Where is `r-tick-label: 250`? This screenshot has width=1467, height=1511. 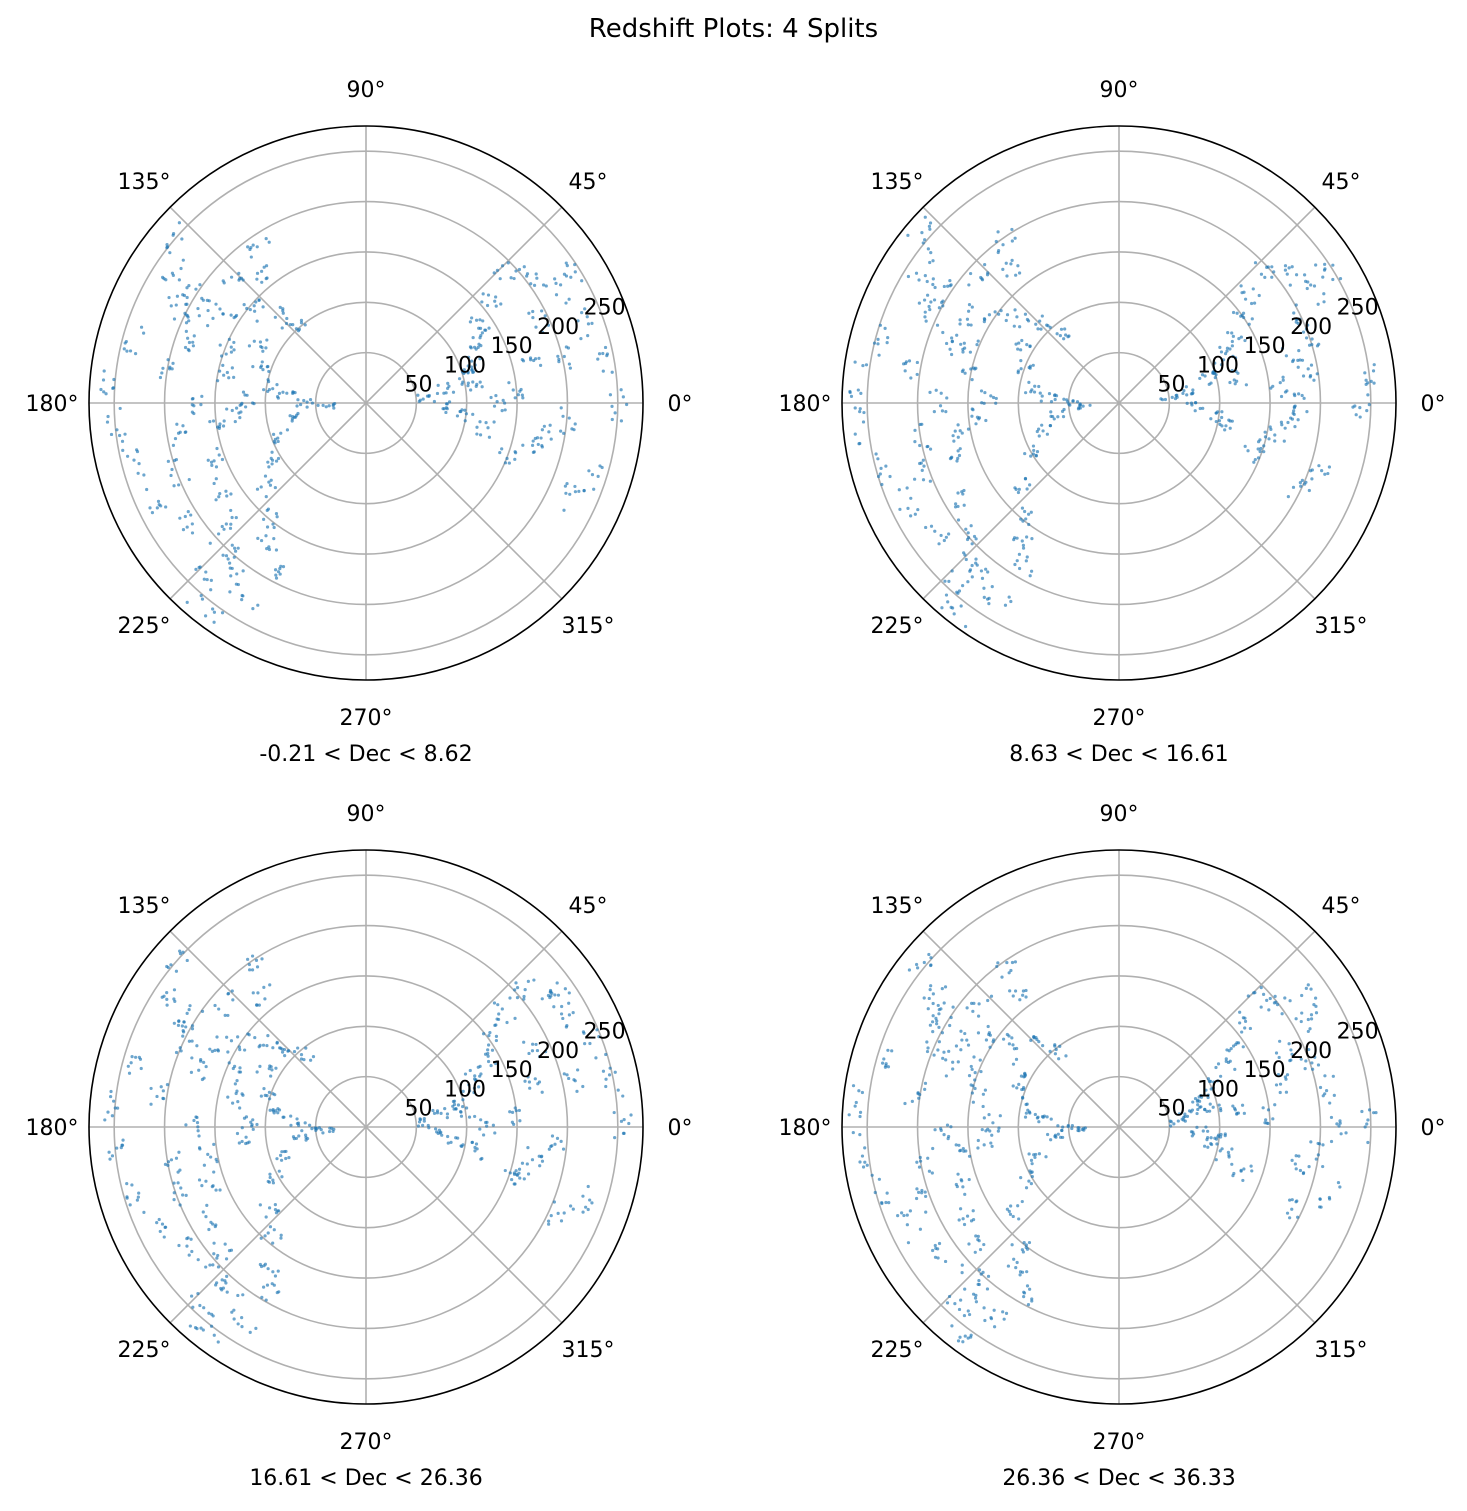 r-tick-label: 250 is located at coordinates (605, 1032).